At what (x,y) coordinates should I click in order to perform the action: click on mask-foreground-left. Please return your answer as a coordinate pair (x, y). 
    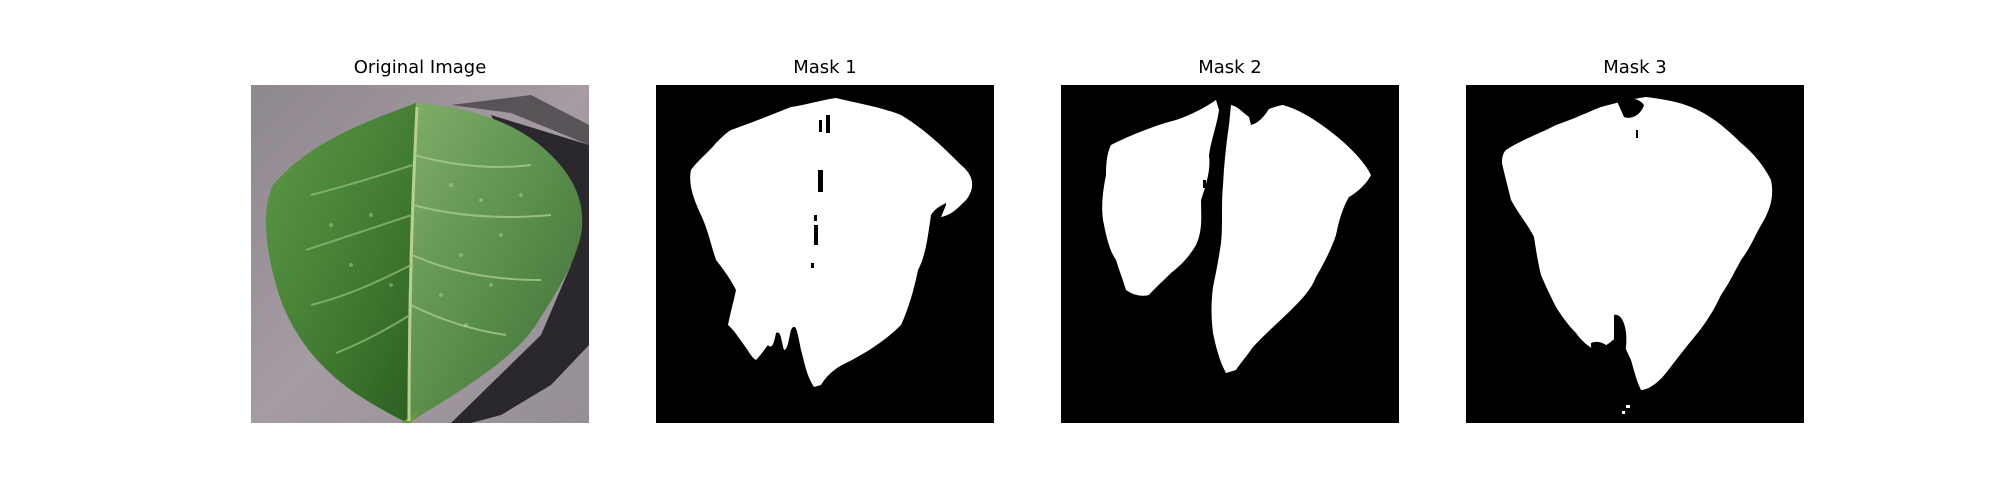
    Looking at the image, I should click on (1160, 198).